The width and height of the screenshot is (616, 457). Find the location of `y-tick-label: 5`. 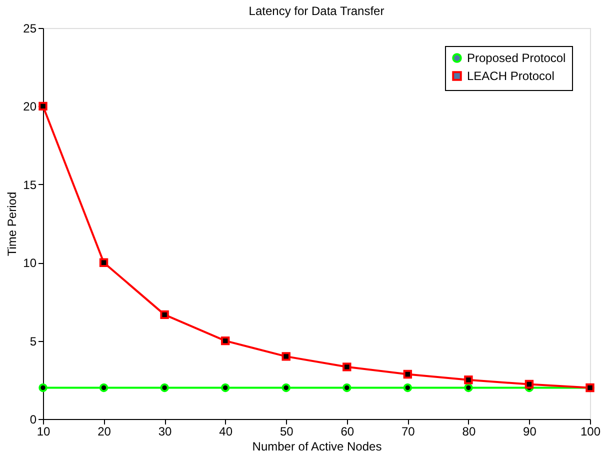

y-tick-label: 5 is located at coordinates (33, 341).